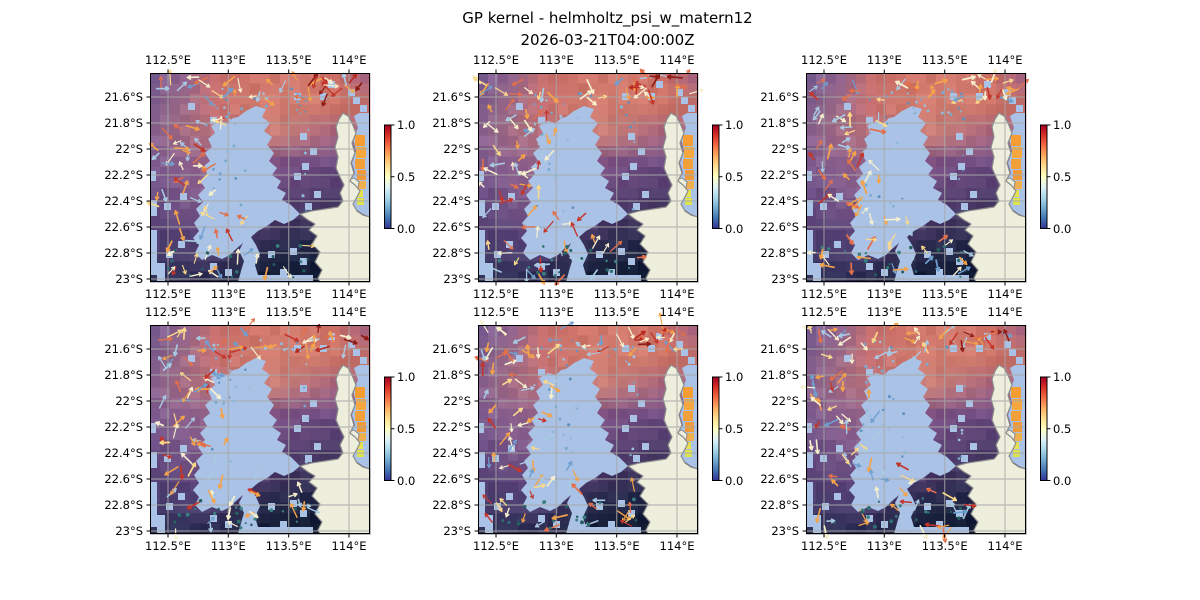  I want to click on figure-title: GP kernel - helmholtz_psi_w_matern12, so click(607, 18).